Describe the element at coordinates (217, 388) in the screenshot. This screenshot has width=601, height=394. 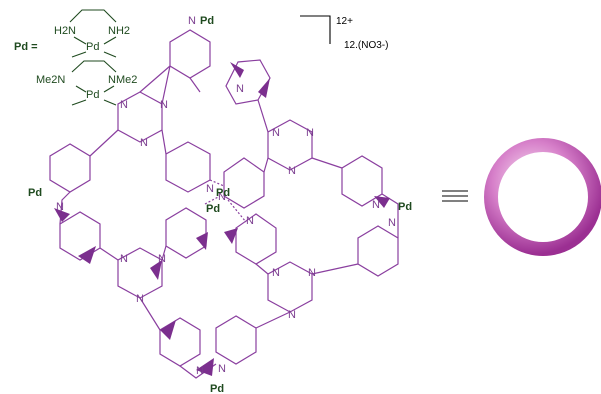
I see `atom-pd-bottom: Pd` at that location.